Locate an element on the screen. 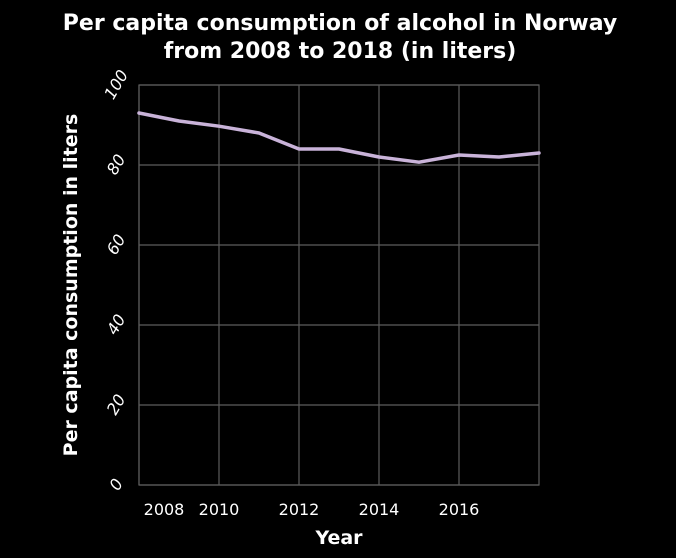 This screenshot has height=558, width=676. y-tick-label: 0 is located at coordinates (116, 484).